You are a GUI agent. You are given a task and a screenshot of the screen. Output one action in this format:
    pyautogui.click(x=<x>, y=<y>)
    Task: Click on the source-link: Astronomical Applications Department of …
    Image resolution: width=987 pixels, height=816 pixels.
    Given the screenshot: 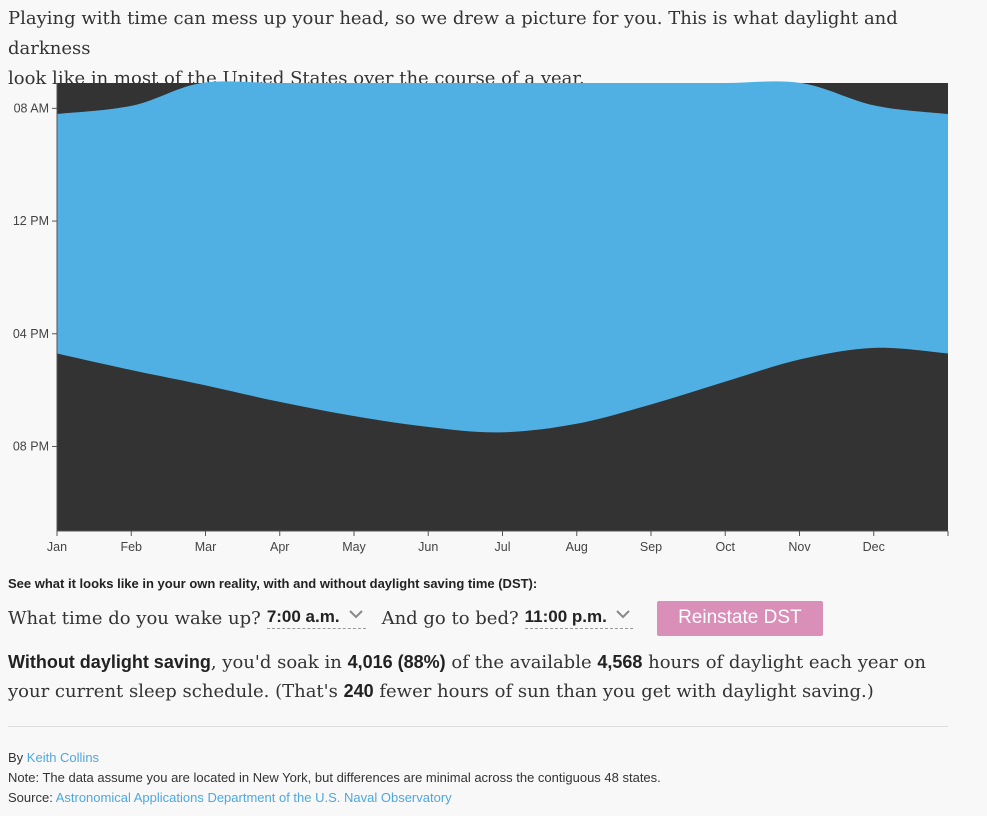 What is the action you would take?
    pyautogui.click(x=253, y=797)
    